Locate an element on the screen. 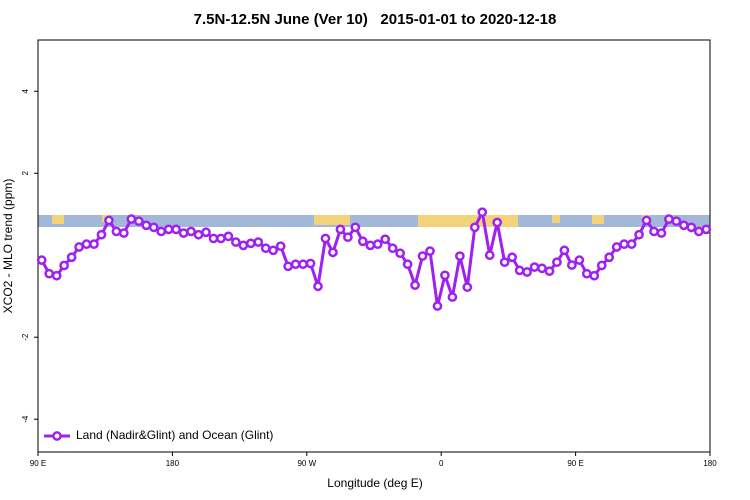 This screenshot has width=750, height=500. y-axis-label: XCO2 - MLO trend (ppm) is located at coordinates (8, 246).